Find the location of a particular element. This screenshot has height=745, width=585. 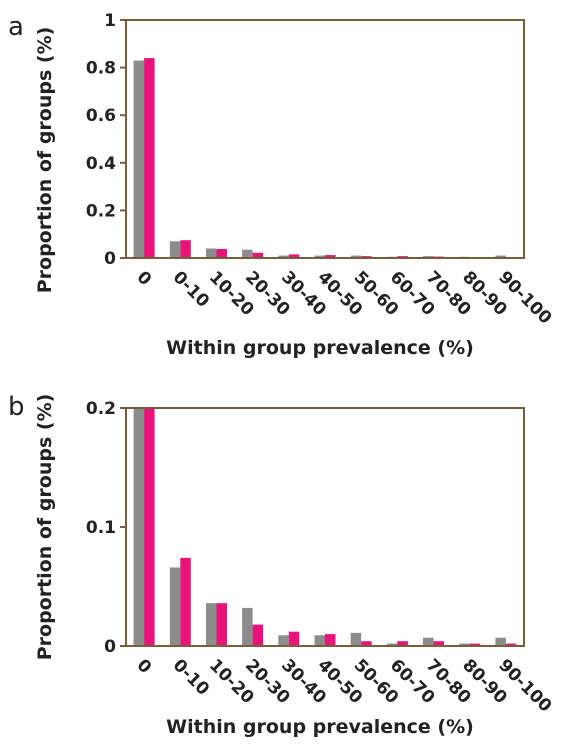

panel-b-x-category-label: 0-10 is located at coordinates (191, 677).